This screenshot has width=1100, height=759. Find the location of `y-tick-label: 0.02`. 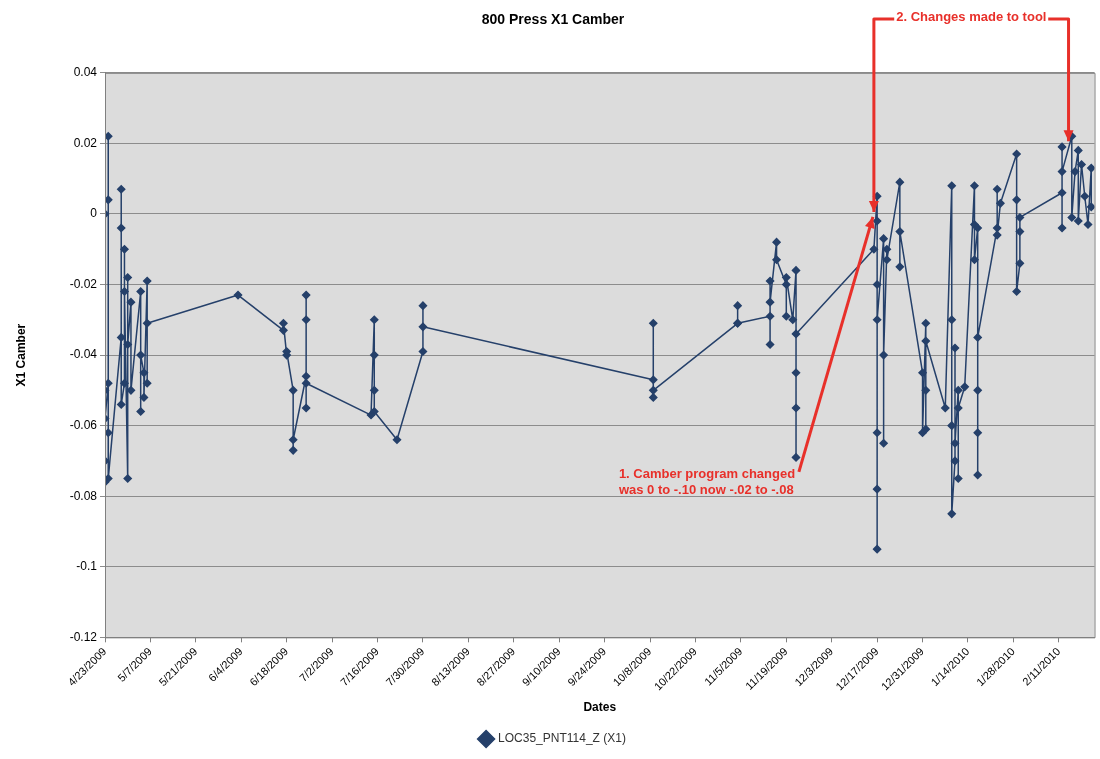

y-tick-label: 0.02 is located at coordinates (85, 142).